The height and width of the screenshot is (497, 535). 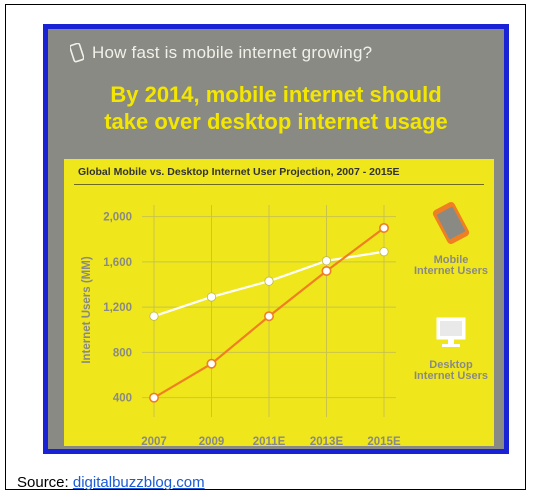 What do you see at coordinates (138, 482) in the screenshot?
I see `source-link: digitalbuzzblog.com` at bounding box center [138, 482].